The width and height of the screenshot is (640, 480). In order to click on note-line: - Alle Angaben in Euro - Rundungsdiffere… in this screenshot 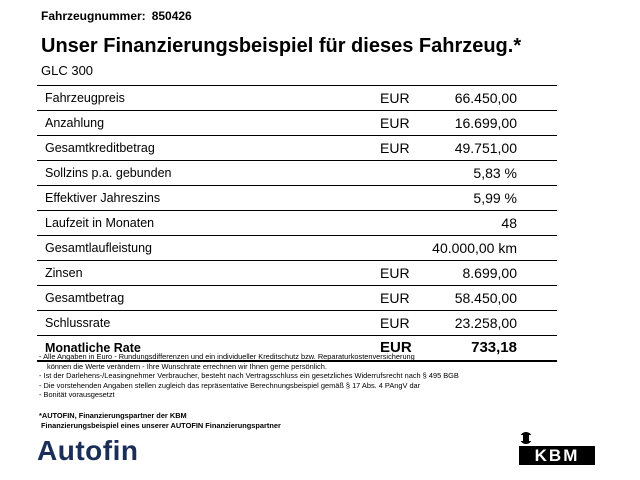, I will do `click(227, 356)`.